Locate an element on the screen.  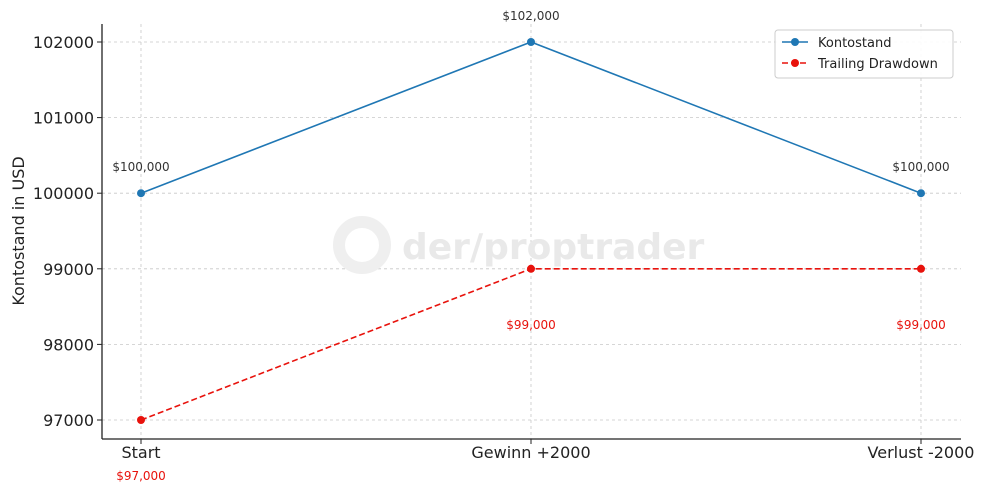
legend-label-kontostand: Kontostand is located at coordinates (854, 43).